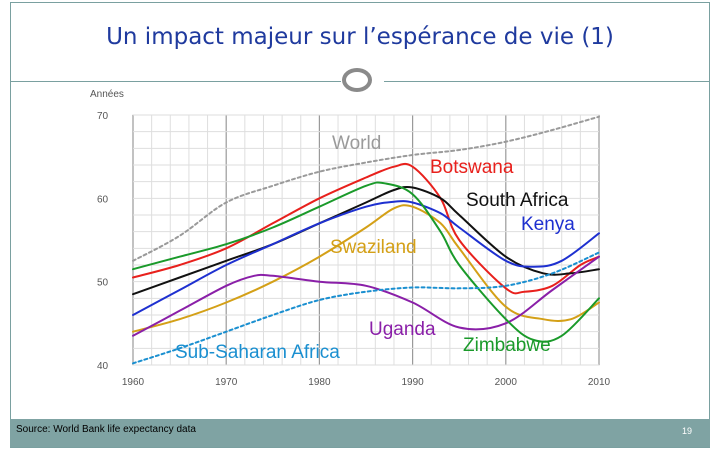 The image size is (720, 450). Describe the element at coordinates (366, 382) in the screenshot. I see `x-axis-ticks: 1960 1970 1980 1990 2000 2010` at that location.